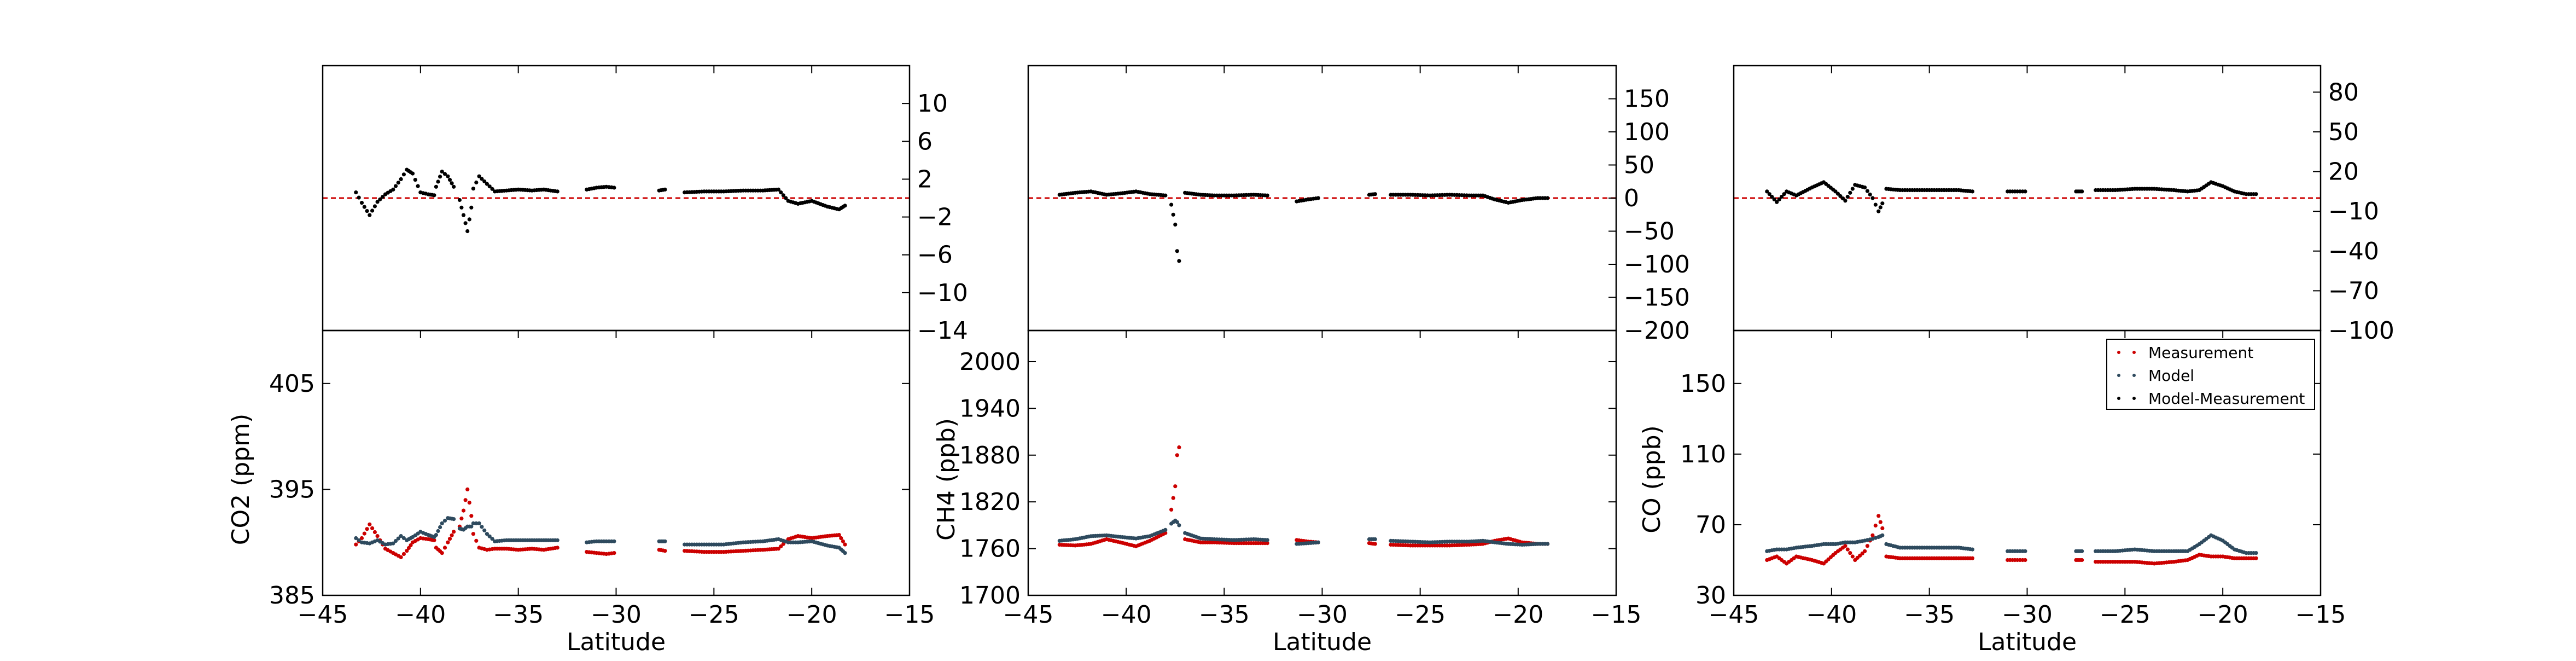  What do you see at coordinates (2344, 132) in the screenshot?
I see `y-tick-label: 50` at bounding box center [2344, 132].